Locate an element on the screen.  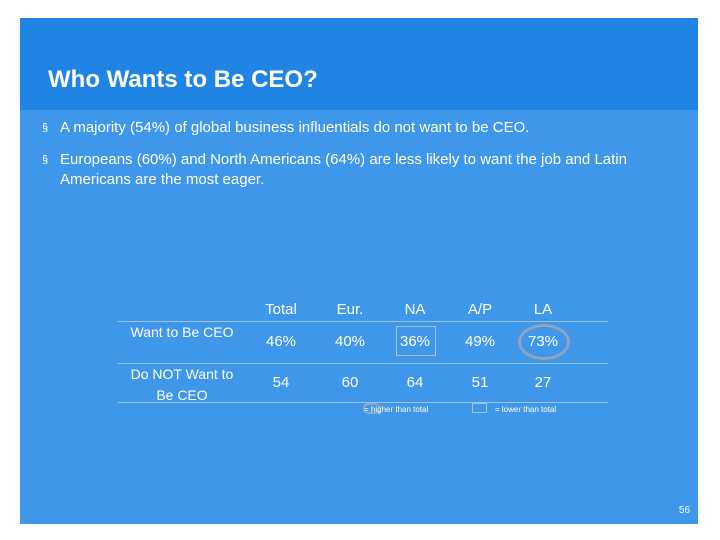
column-header-la: LA is located at coordinates (543, 309).